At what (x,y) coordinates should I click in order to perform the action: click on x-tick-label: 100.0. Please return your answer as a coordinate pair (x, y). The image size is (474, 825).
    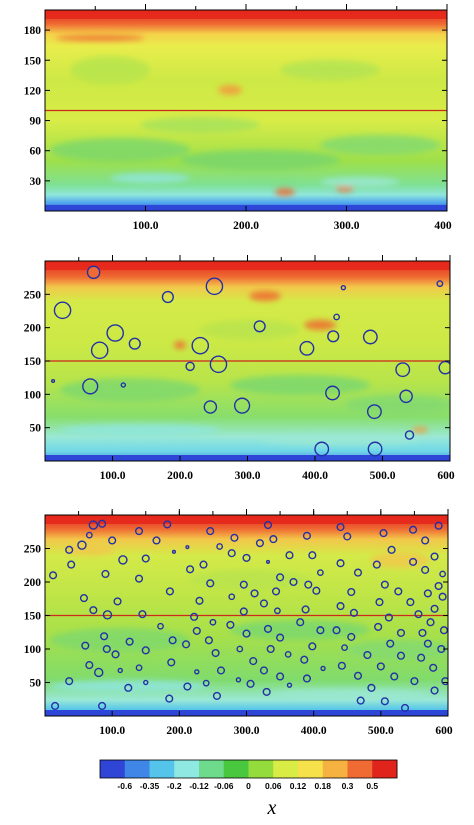
    Looking at the image, I should click on (112, 731).